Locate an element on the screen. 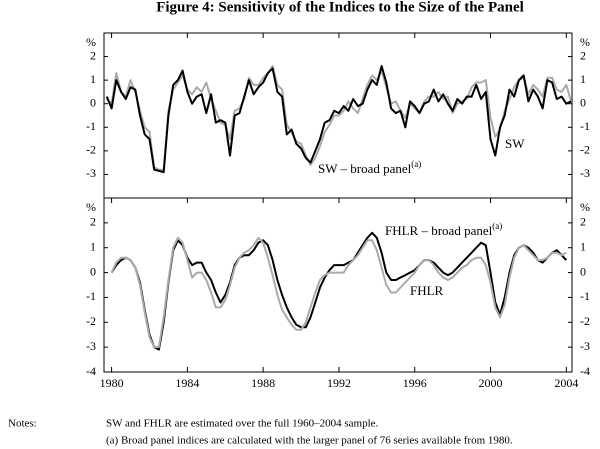 The height and width of the screenshot is (449, 600). annotation-text: FHLR is located at coordinates (427, 290).